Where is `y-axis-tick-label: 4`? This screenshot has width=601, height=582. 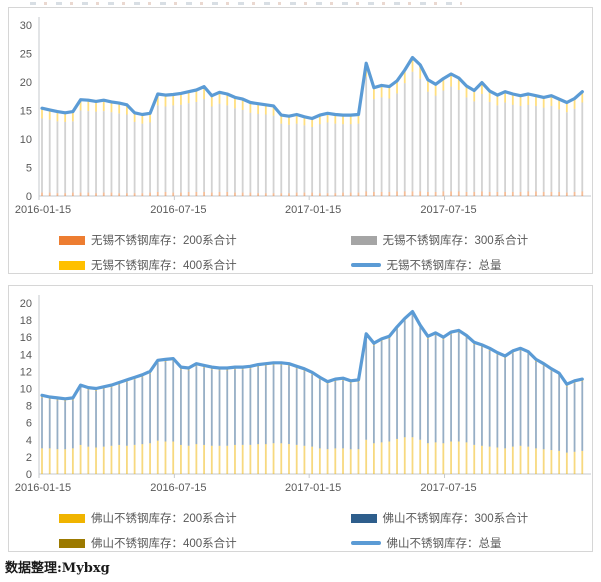 y-axis-tick-label: 4 is located at coordinates (29, 441).